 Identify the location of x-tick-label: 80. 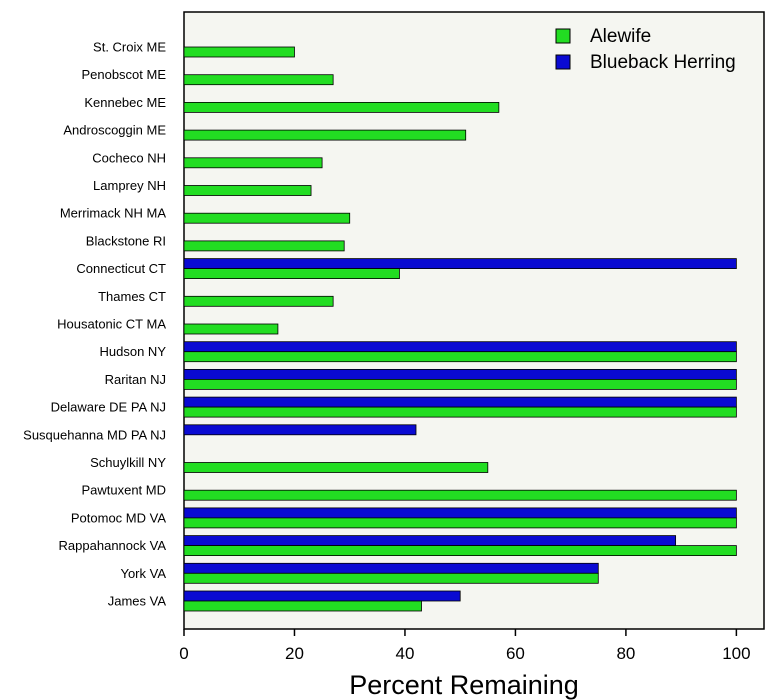
(625, 653).